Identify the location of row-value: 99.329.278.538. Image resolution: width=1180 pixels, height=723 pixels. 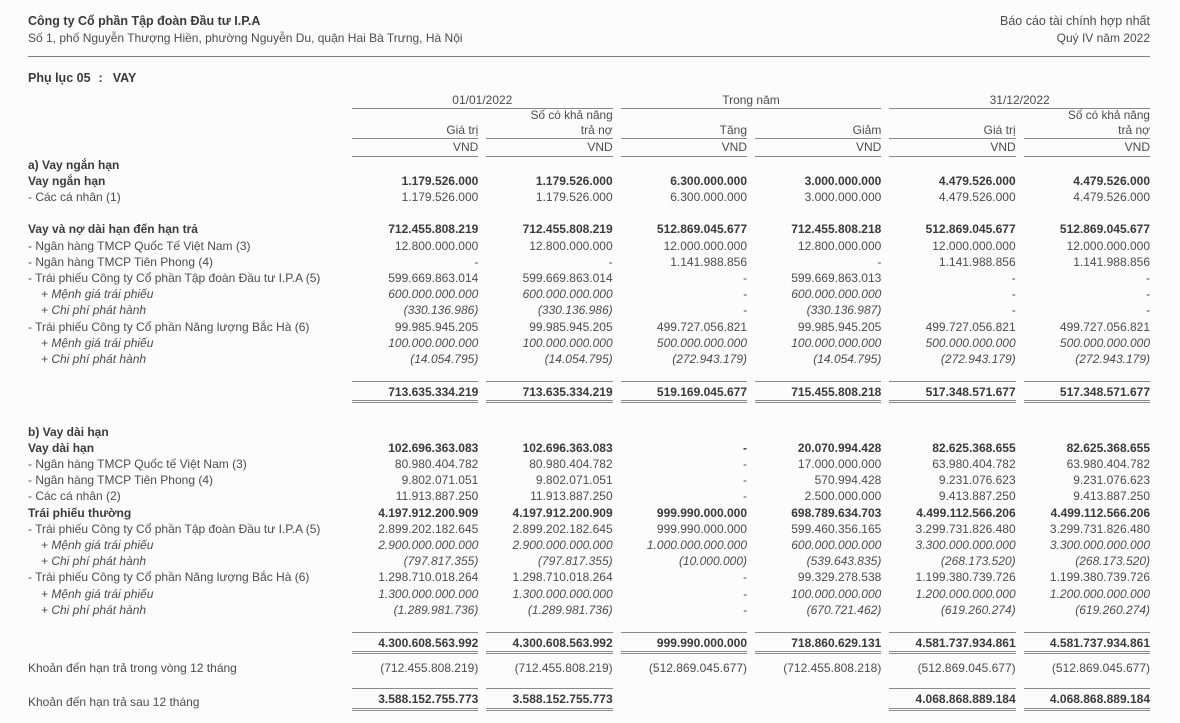
(839, 577).